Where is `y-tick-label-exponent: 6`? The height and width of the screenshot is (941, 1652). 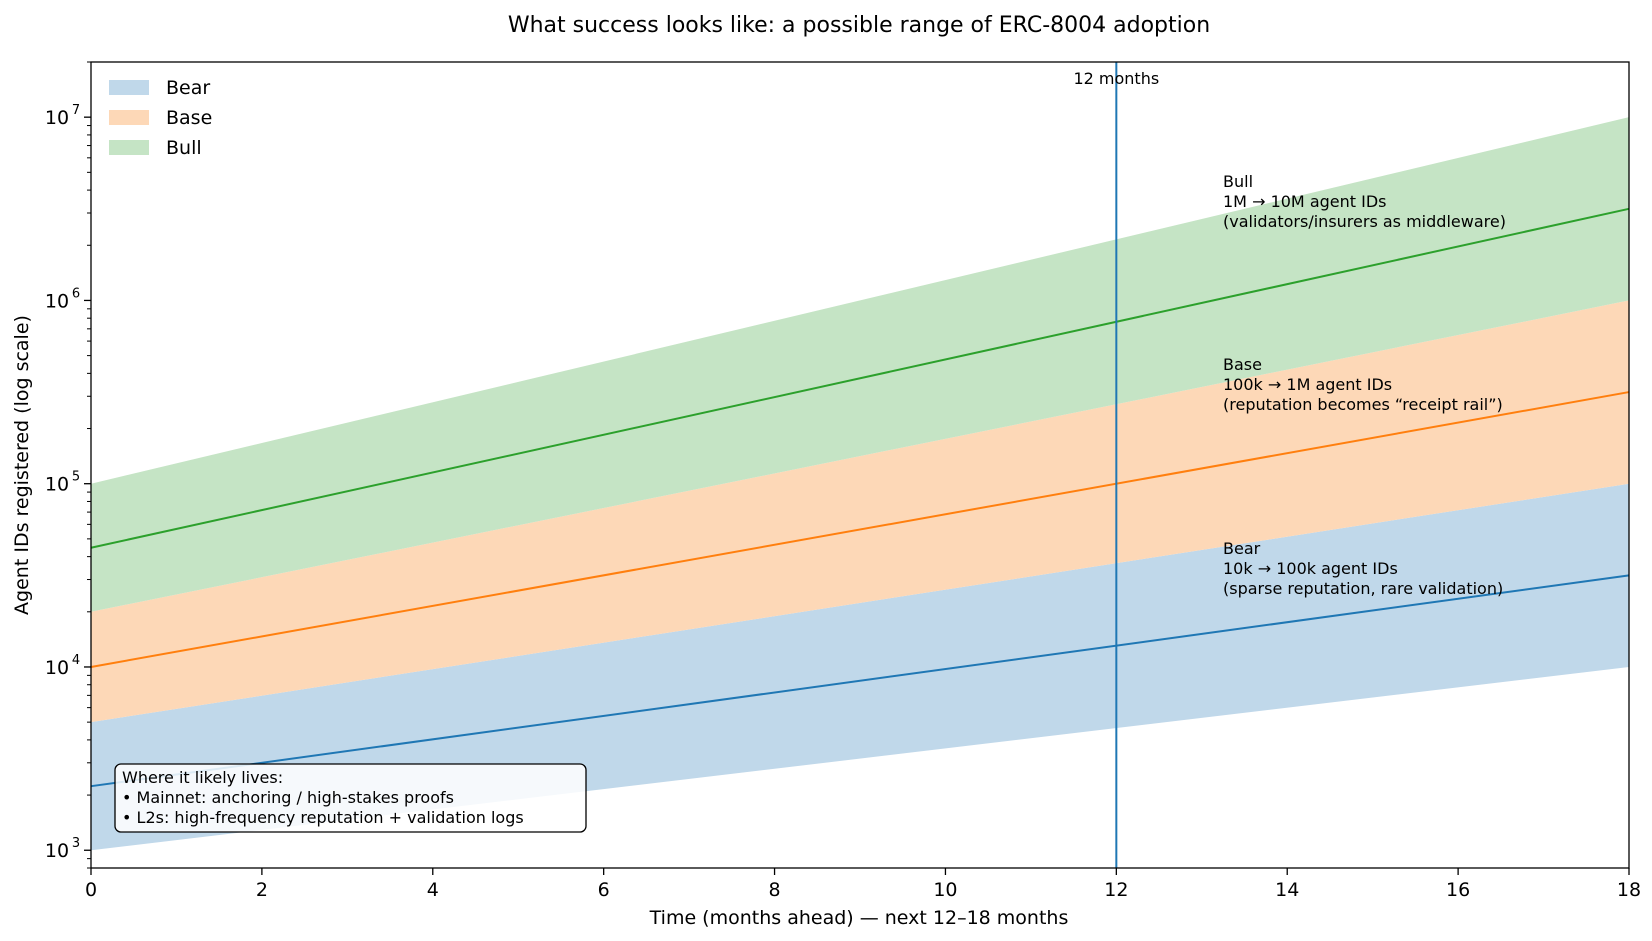 y-tick-label-exponent: 6 is located at coordinates (76, 293).